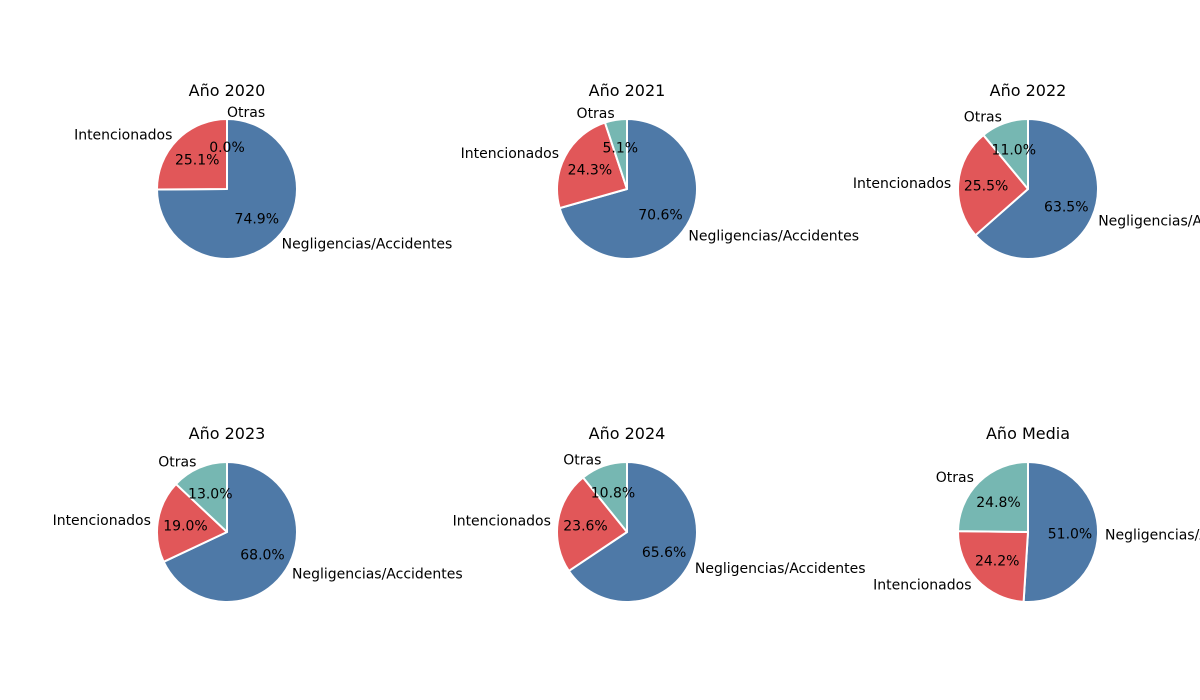 This screenshot has height=700, width=1200. I want to click on pie-percent-label: 13.0%, so click(210, 495).